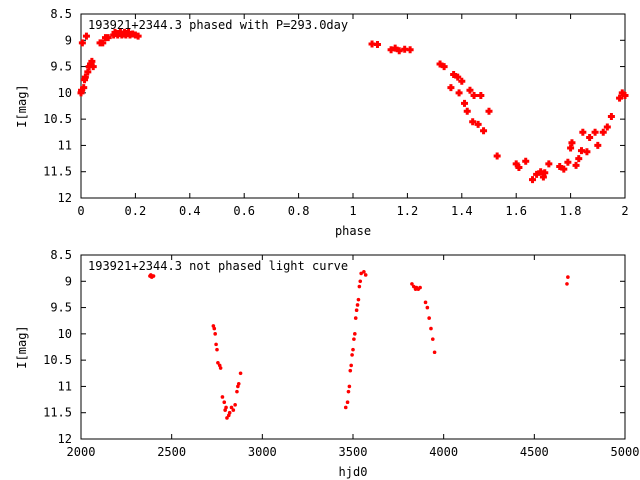 This screenshot has width=640, height=480. Describe the element at coordinates (624, 211) in the screenshot. I see `x-tick-label: 2` at that location.